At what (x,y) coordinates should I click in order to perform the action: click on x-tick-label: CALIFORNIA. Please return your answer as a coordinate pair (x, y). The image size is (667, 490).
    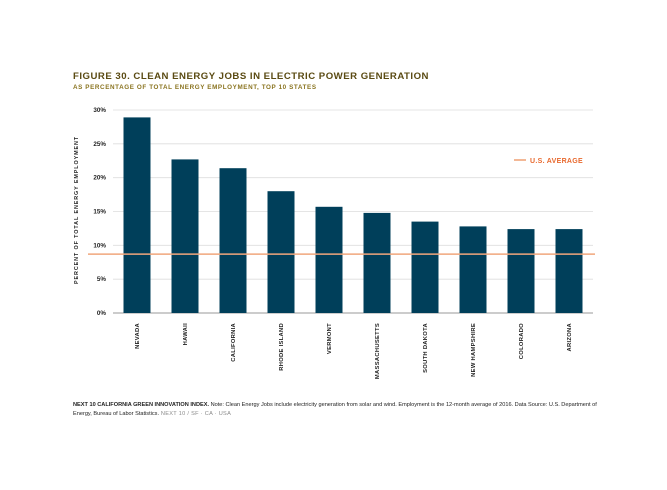
    Looking at the image, I should click on (234, 341).